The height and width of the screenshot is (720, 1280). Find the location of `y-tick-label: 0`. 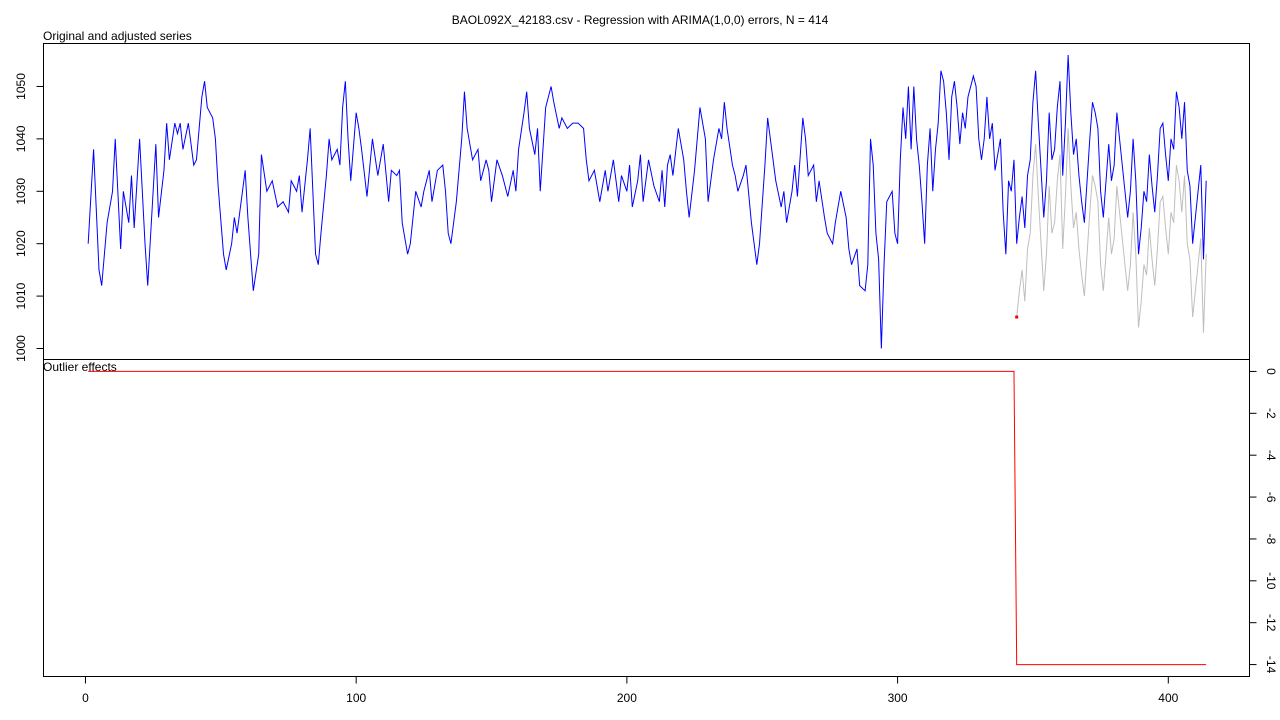

y-tick-label: 0 is located at coordinates (1271, 371).